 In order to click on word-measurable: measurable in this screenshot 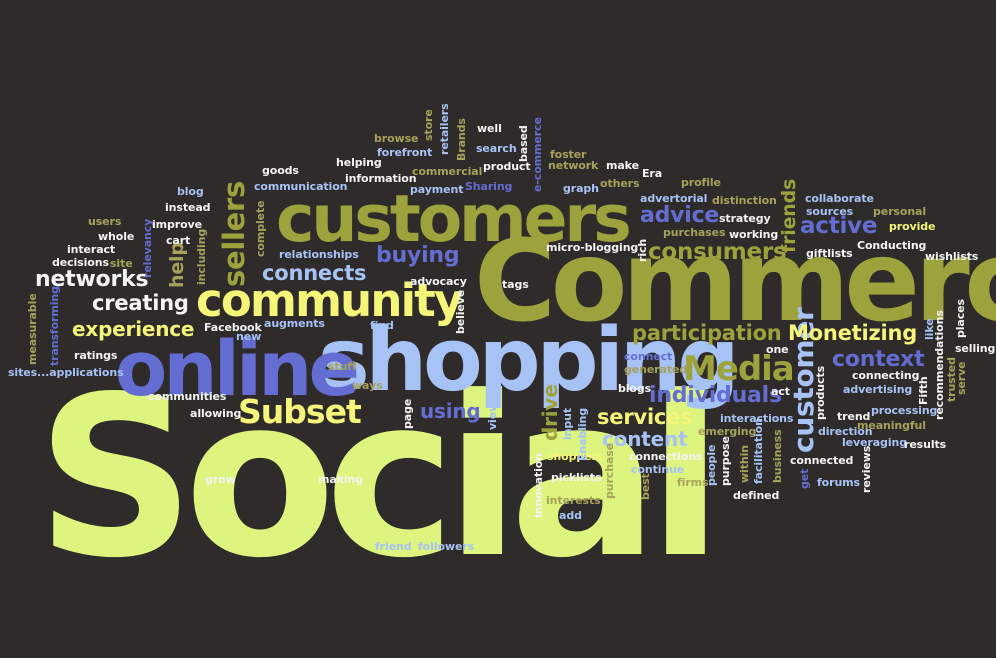, I will do `click(32, 329)`.